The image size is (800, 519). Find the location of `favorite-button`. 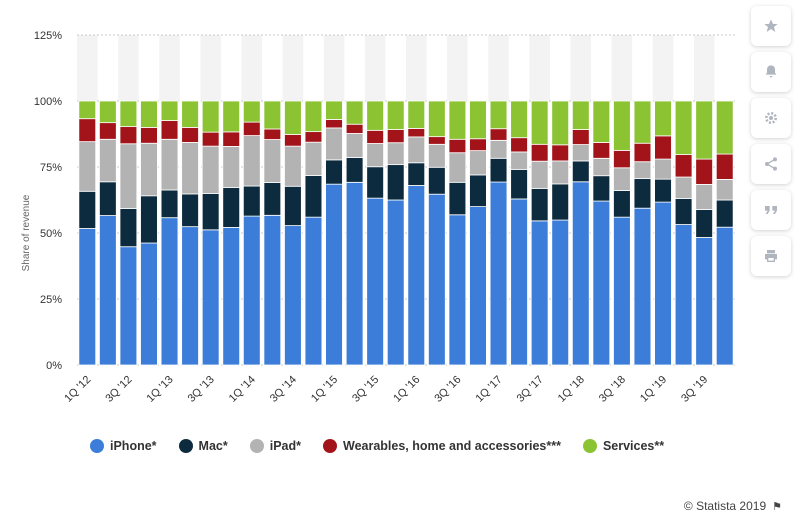

favorite-button is located at coordinates (771, 26).